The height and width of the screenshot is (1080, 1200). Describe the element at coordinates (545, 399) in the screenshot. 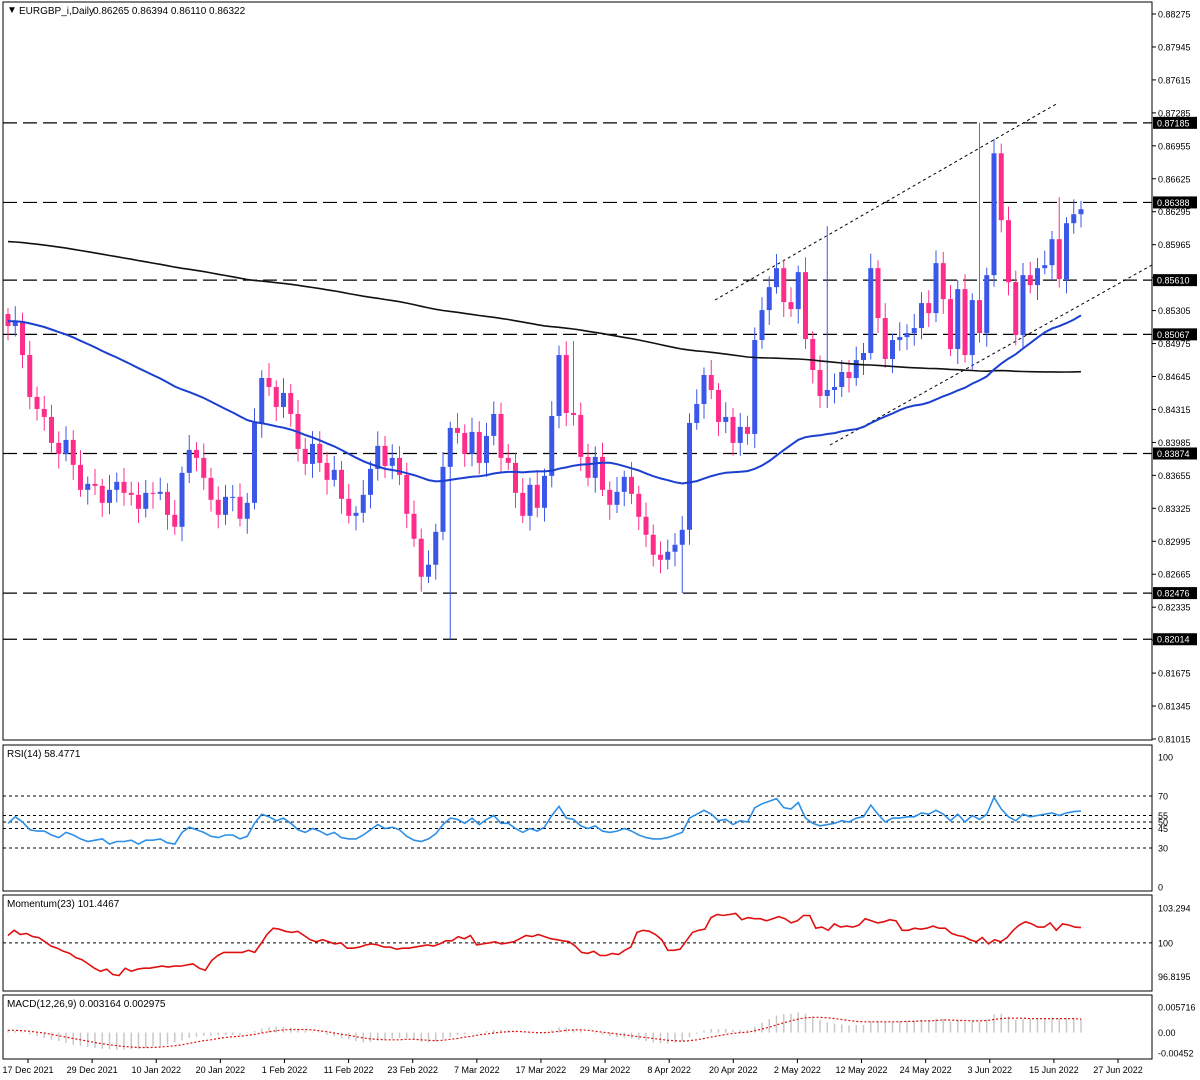

I see `ma-fast-line` at that location.